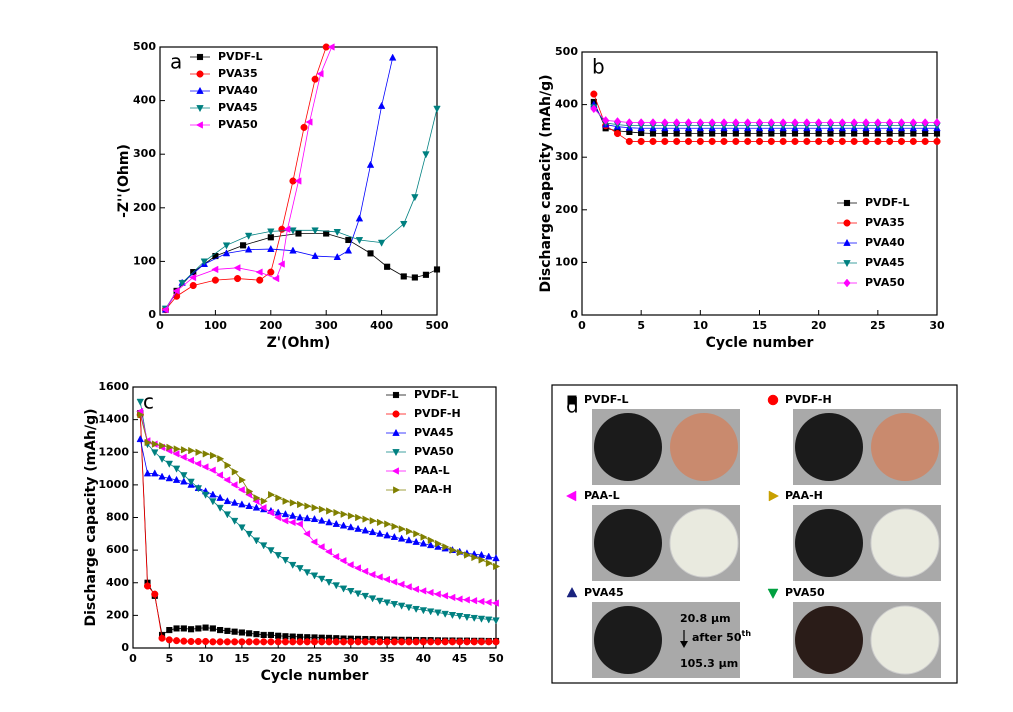 The image size is (1013, 712). What do you see at coordinates (721, 637) in the screenshot?
I see `after-text: after 50th` at bounding box center [721, 637].